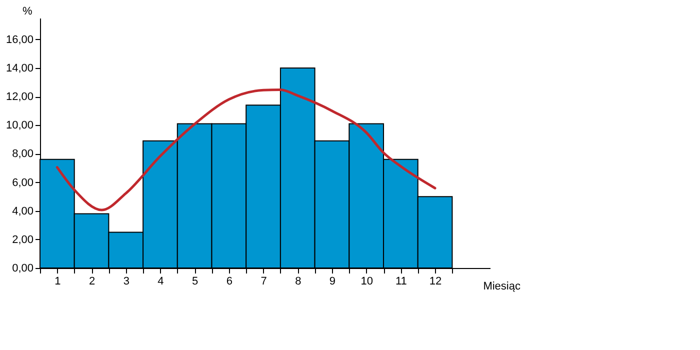  I want to click on y-tick-label: 0,00, so click(23, 268).